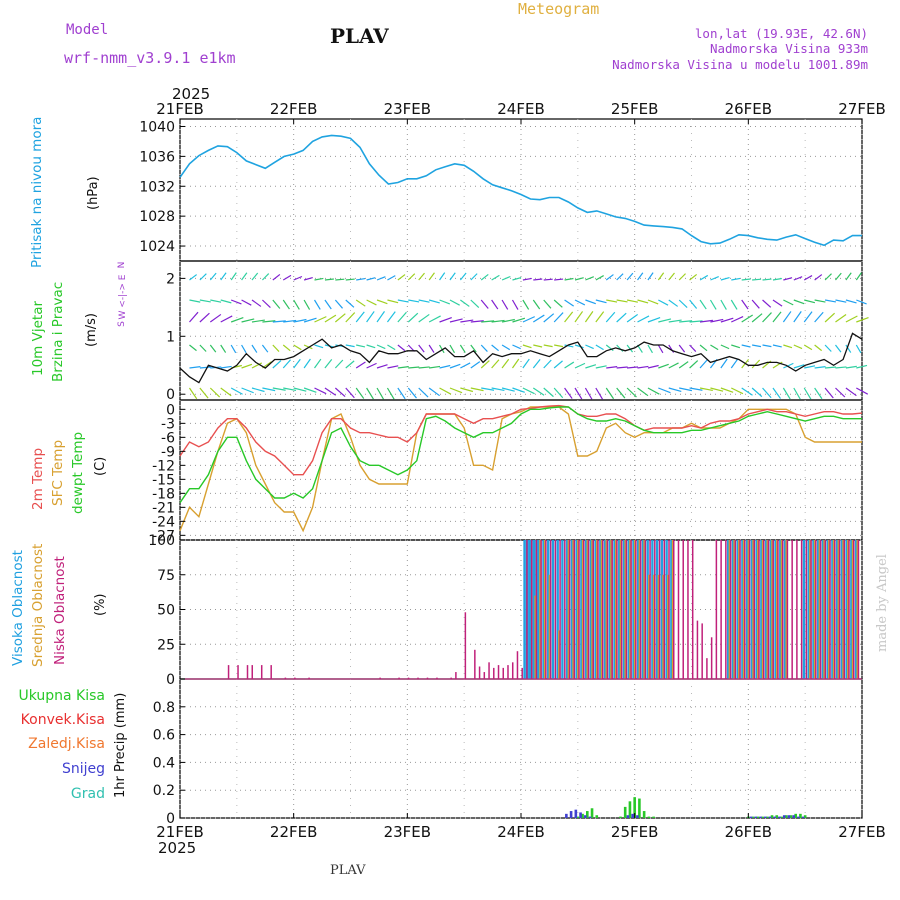 This screenshot has height=900, width=900. What do you see at coordinates (634, 832) in the screenshot?
I see `time-tick-label-bottom: 25FEB` at bounding box center [634, 832].